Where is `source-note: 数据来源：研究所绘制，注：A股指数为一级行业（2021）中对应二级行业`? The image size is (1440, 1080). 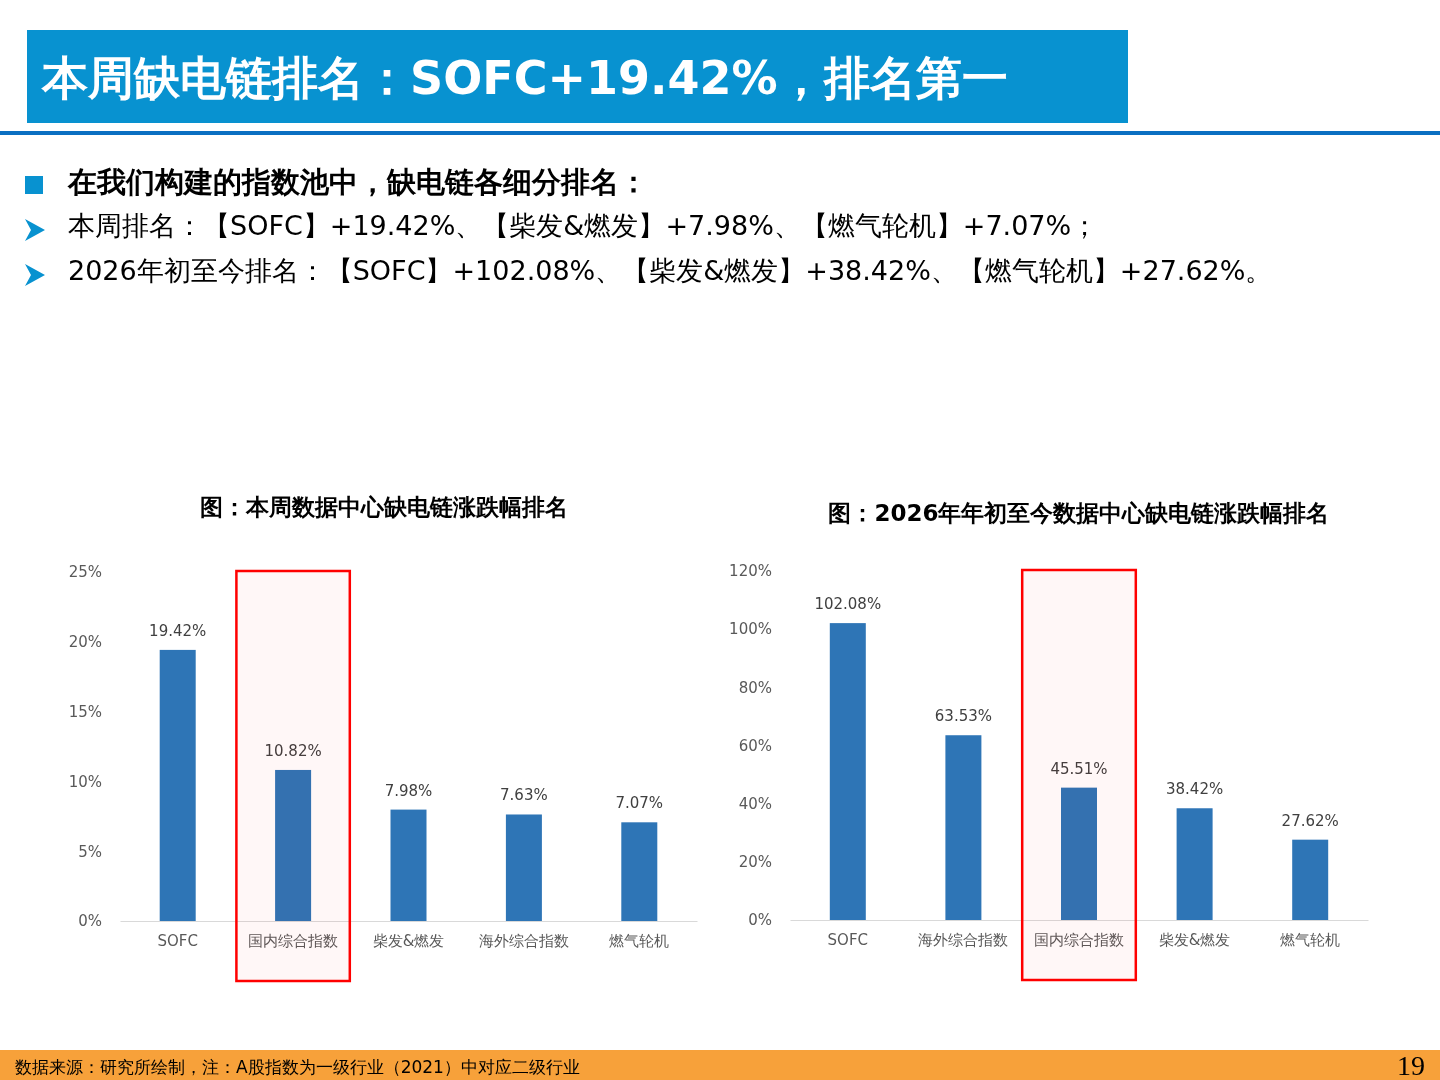 source-note: 数据来源：研究所绘制，注：A股指数为一级行业（2021）中对应二级行业 is located at coordinates (297, 1067).